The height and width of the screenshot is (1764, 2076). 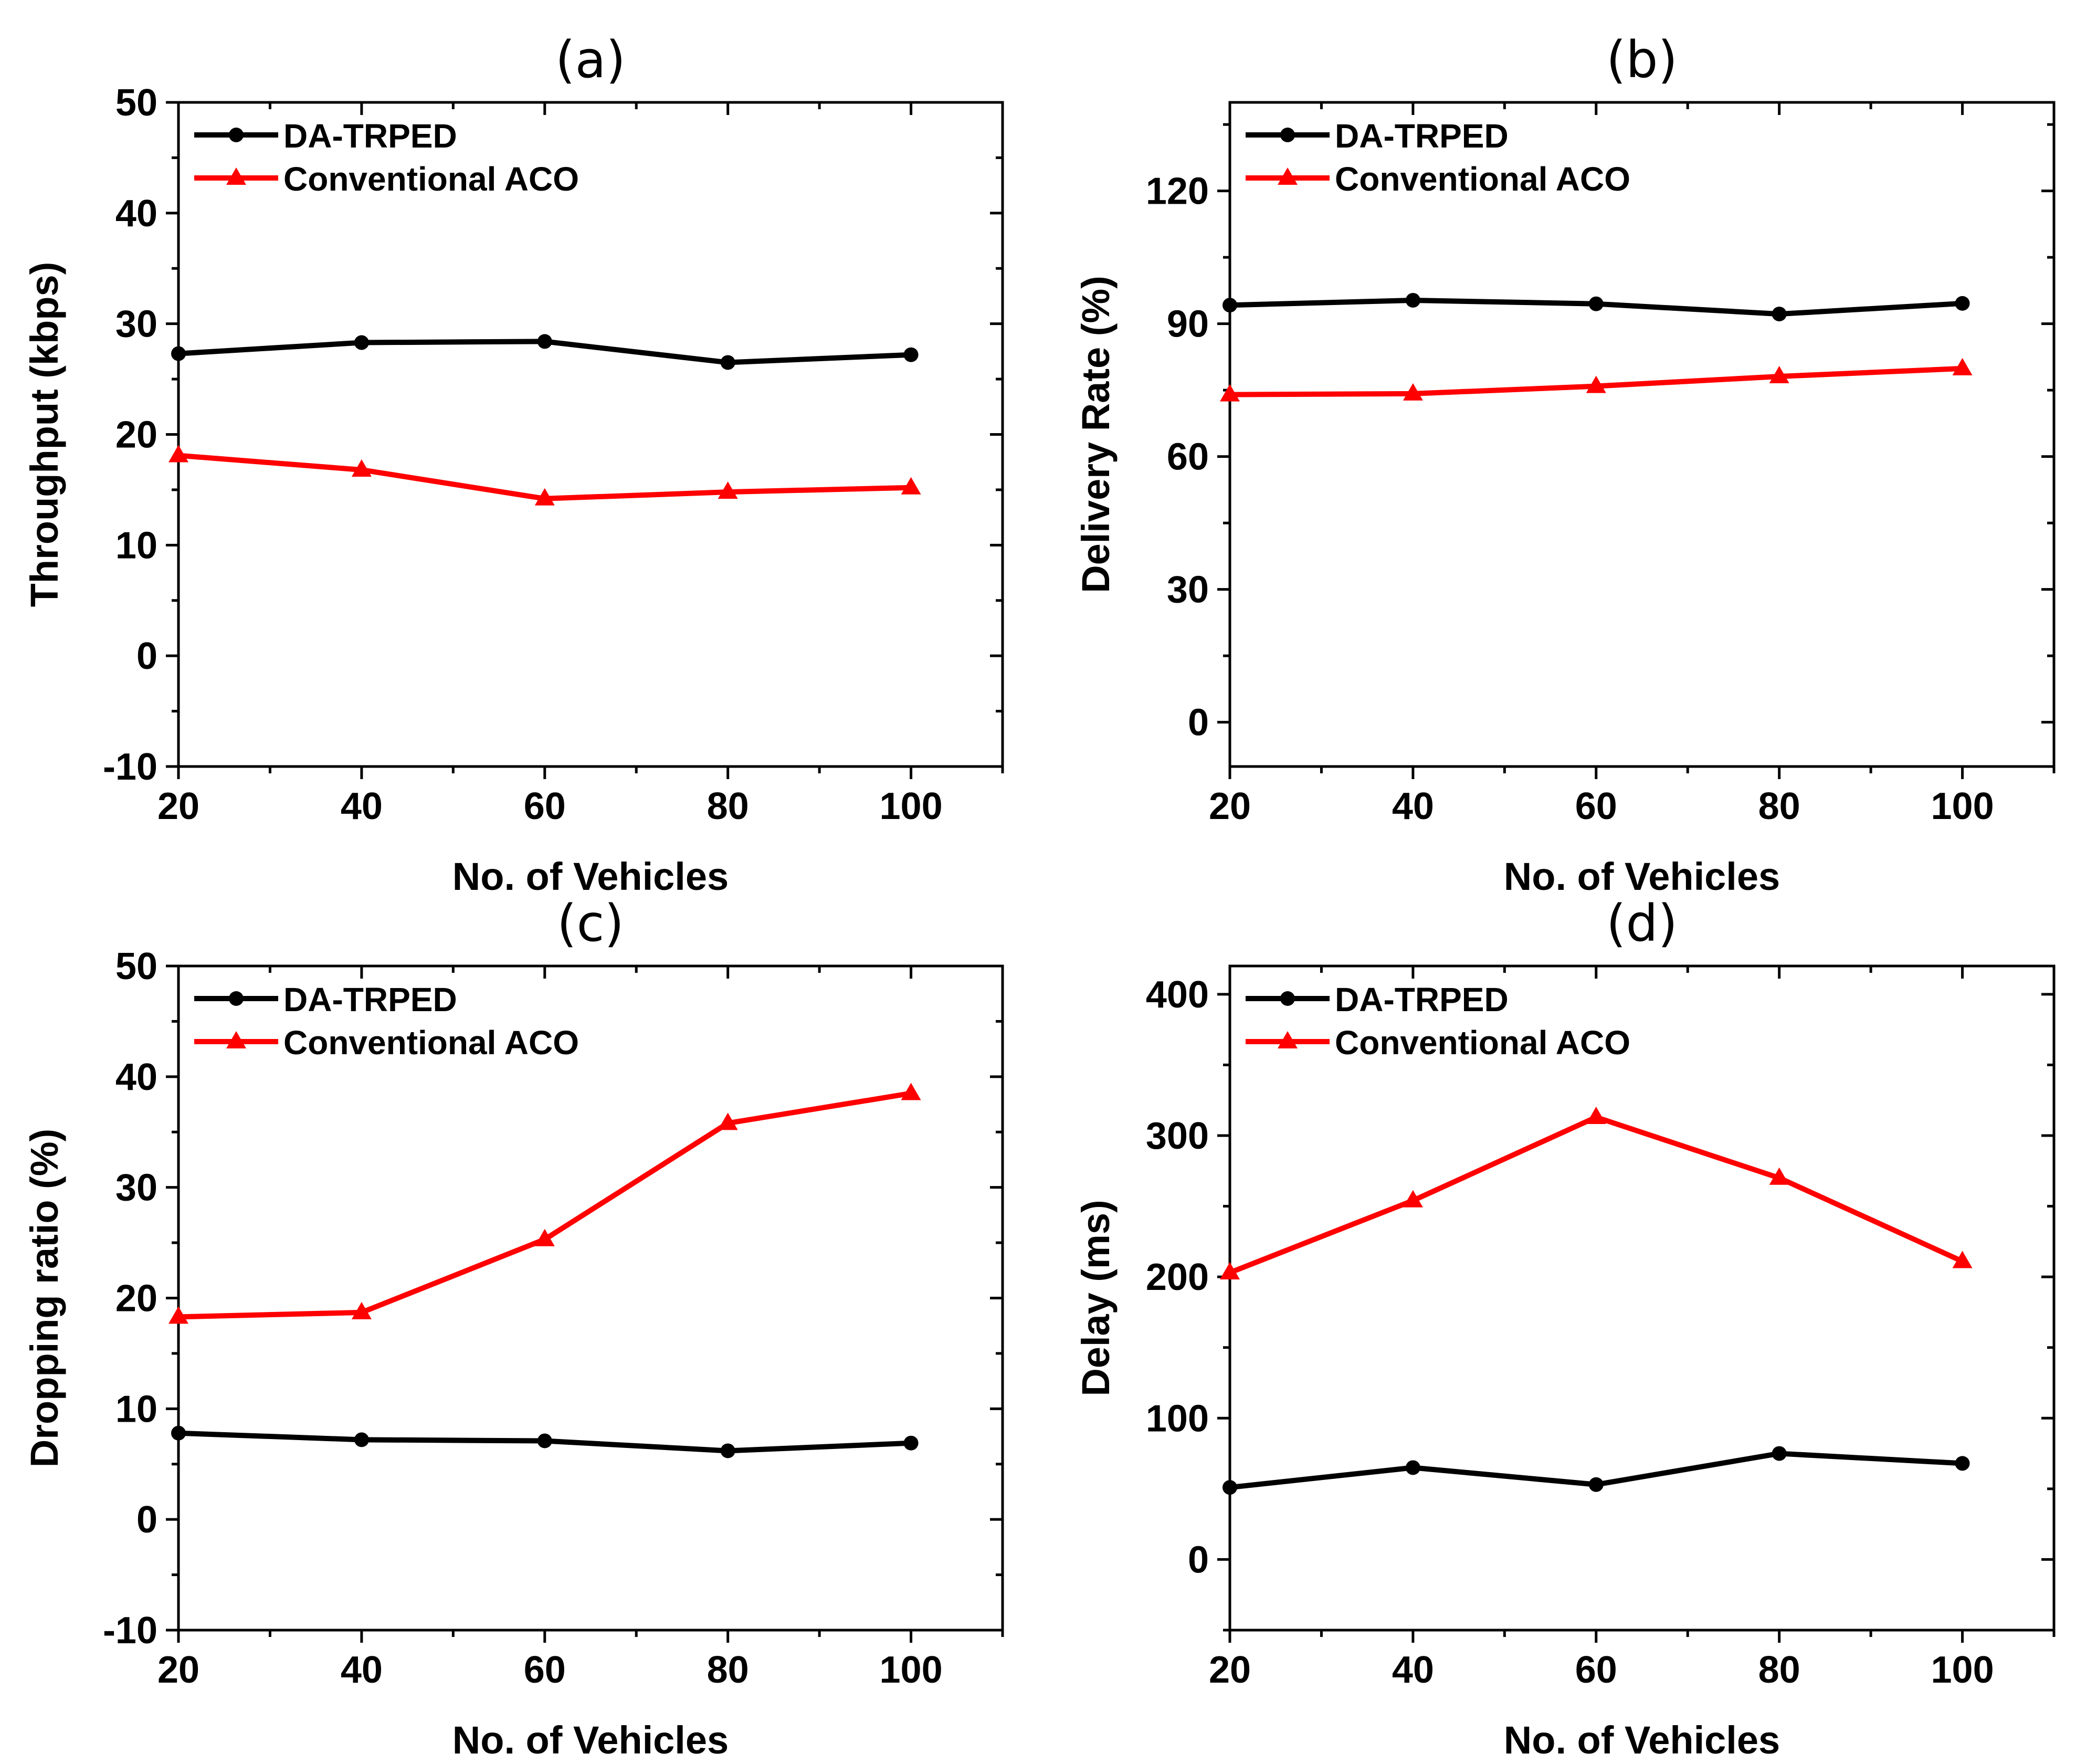 What do you see at coordinates (591, 923) in the screenshot?
I see `panel-title: (c)` at bounding box center [591, 923].